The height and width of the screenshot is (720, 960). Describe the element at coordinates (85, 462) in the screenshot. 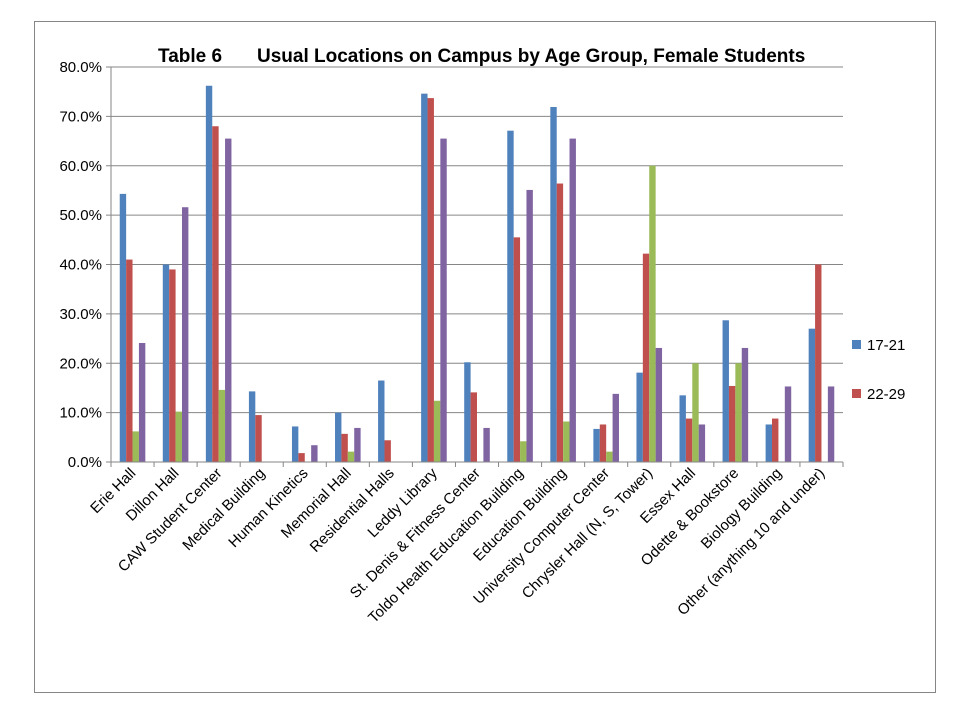

I see `y-tick-label: 0.0%` at that location.